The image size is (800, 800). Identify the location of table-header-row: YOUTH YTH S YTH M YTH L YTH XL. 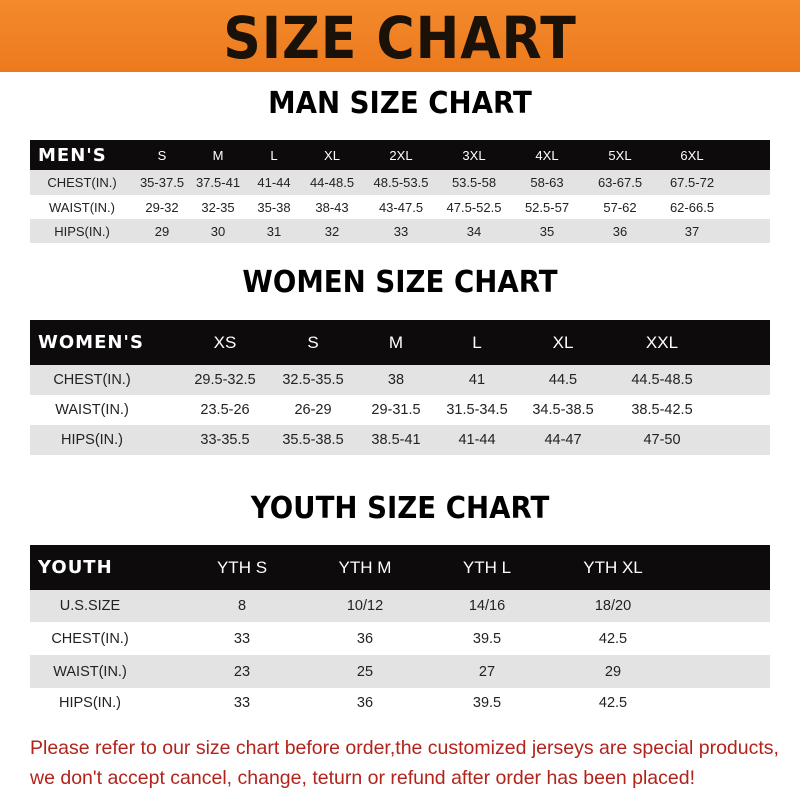
(400, 567).